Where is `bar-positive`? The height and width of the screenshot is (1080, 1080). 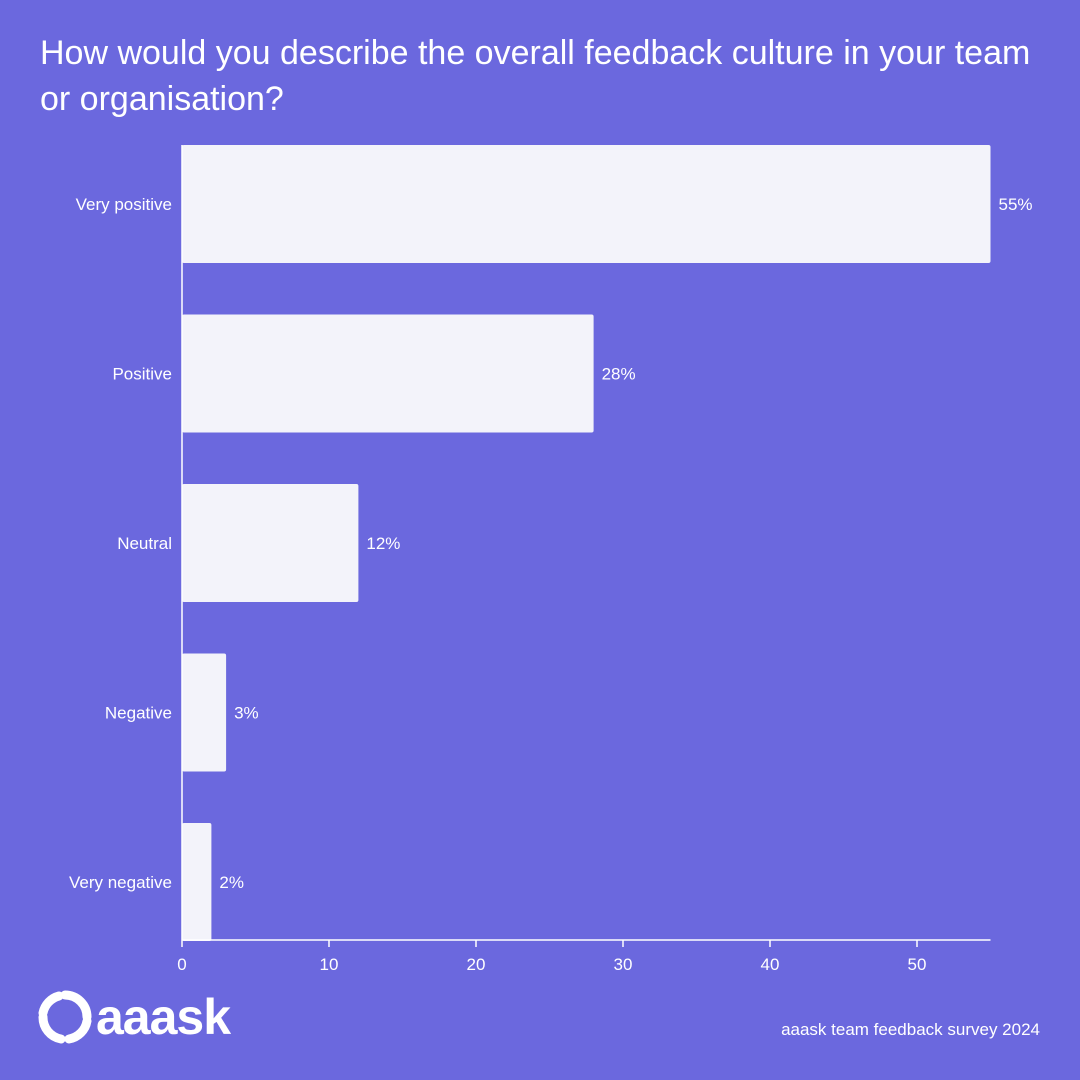
bar-positive is located at coordinates (388, 373).